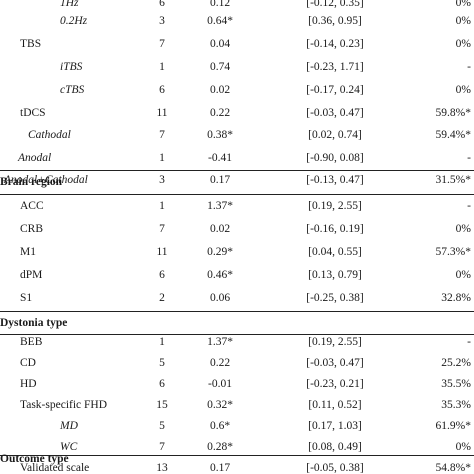  I want to click on row-n: 13, so click(162, 468).